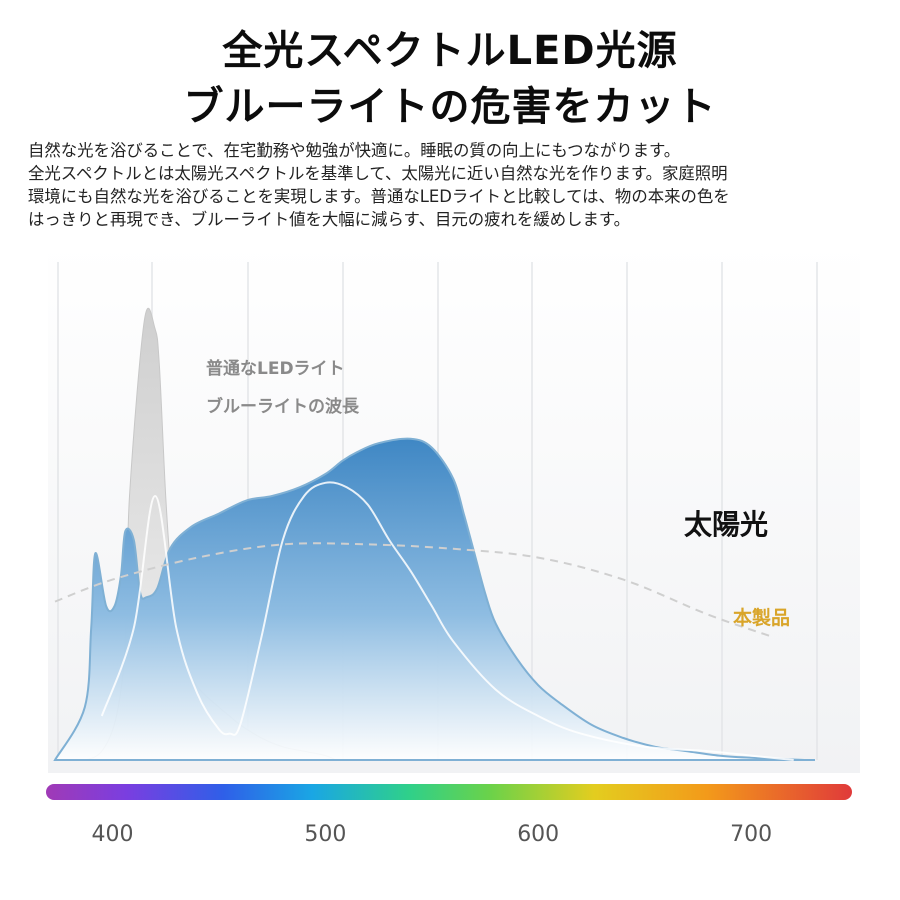  I want to click on reference-dashed-curve, so click(413, 590).